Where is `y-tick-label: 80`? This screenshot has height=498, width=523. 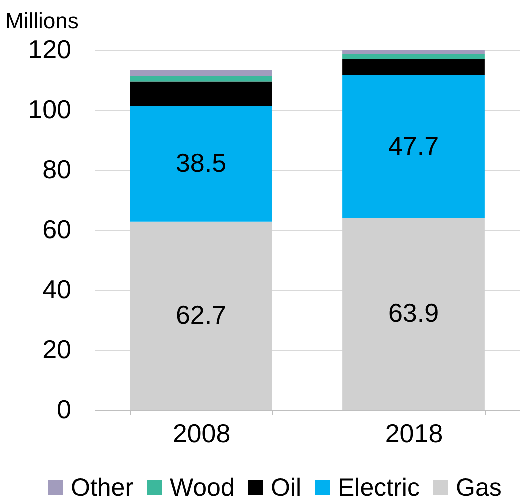 y-tick-label: 80 is located at coordinates (57, 169).